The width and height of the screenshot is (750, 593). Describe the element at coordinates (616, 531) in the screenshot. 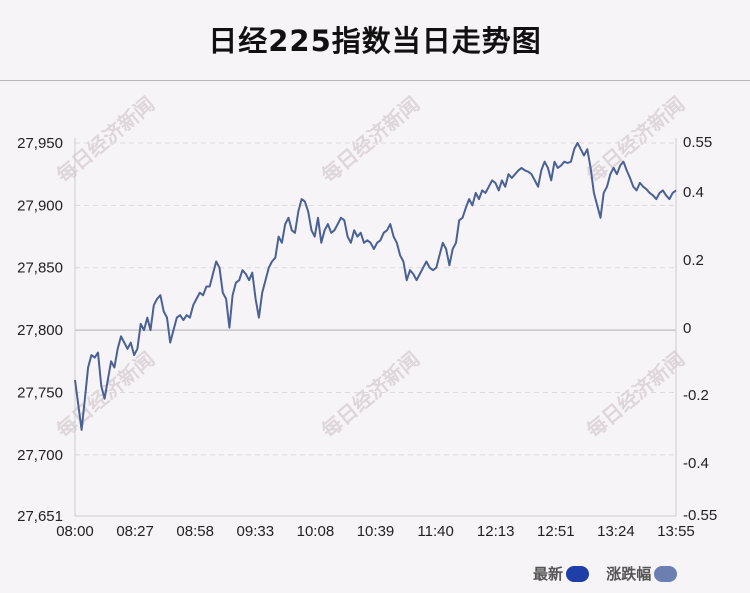

I see `x-tick-label: 13:24` at that location.